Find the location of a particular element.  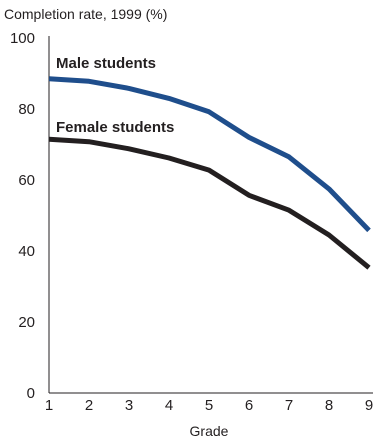

x-tick-label: 1 is located at coordinates (49, 405).